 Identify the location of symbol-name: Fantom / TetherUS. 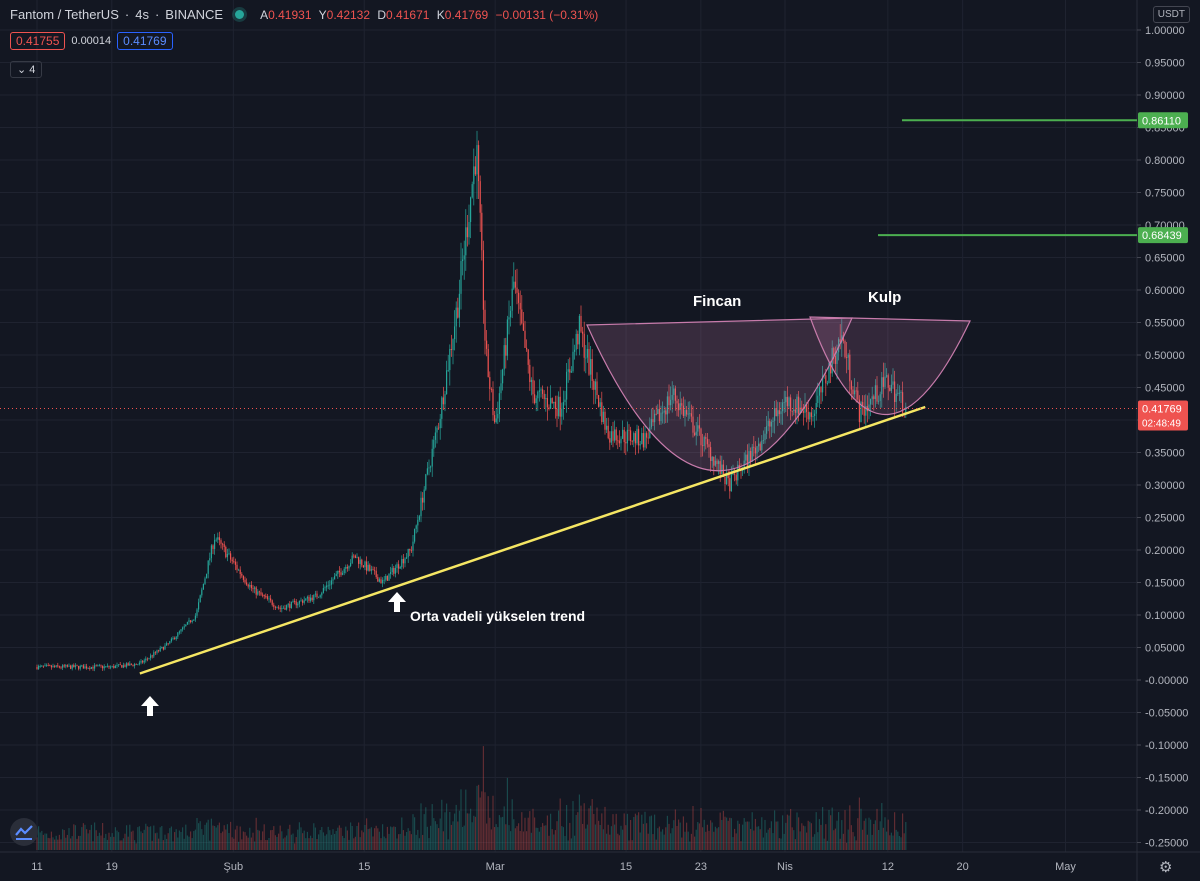
(64, 14).